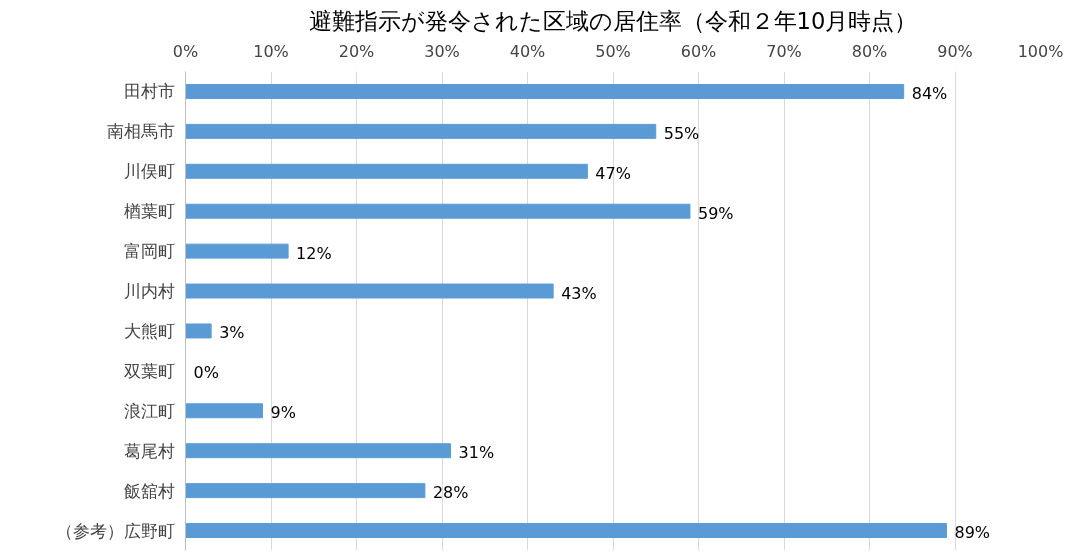  What do you see at coordinates (206, 373) in the screenshot?
I see `data-label: 0%` at bounding box center [206, 373].